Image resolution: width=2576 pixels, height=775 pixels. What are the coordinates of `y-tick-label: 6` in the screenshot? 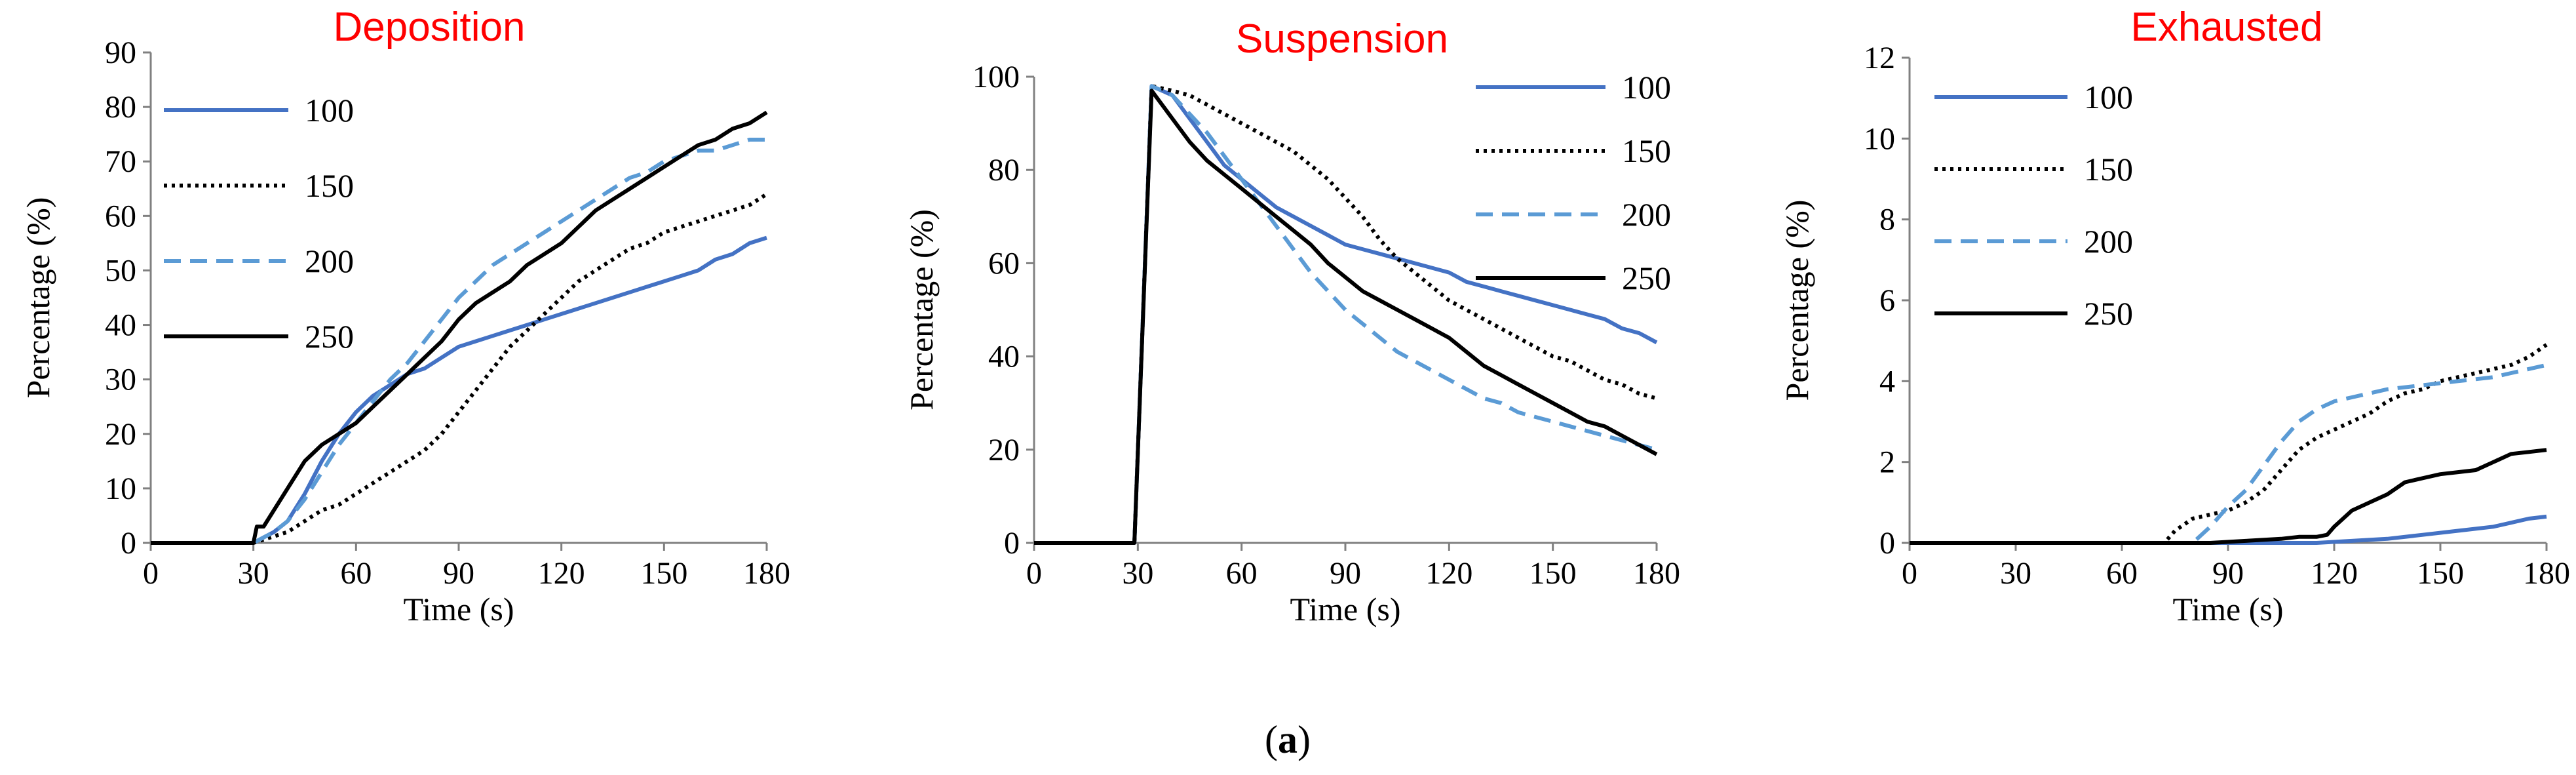 It's located at (1887, 300).